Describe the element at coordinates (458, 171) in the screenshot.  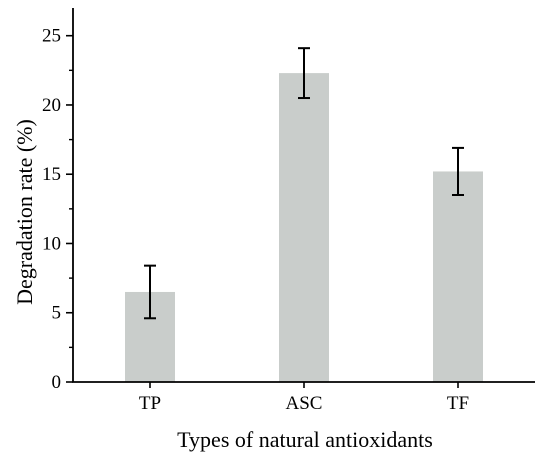
I see `error-bar-tf` at that location.